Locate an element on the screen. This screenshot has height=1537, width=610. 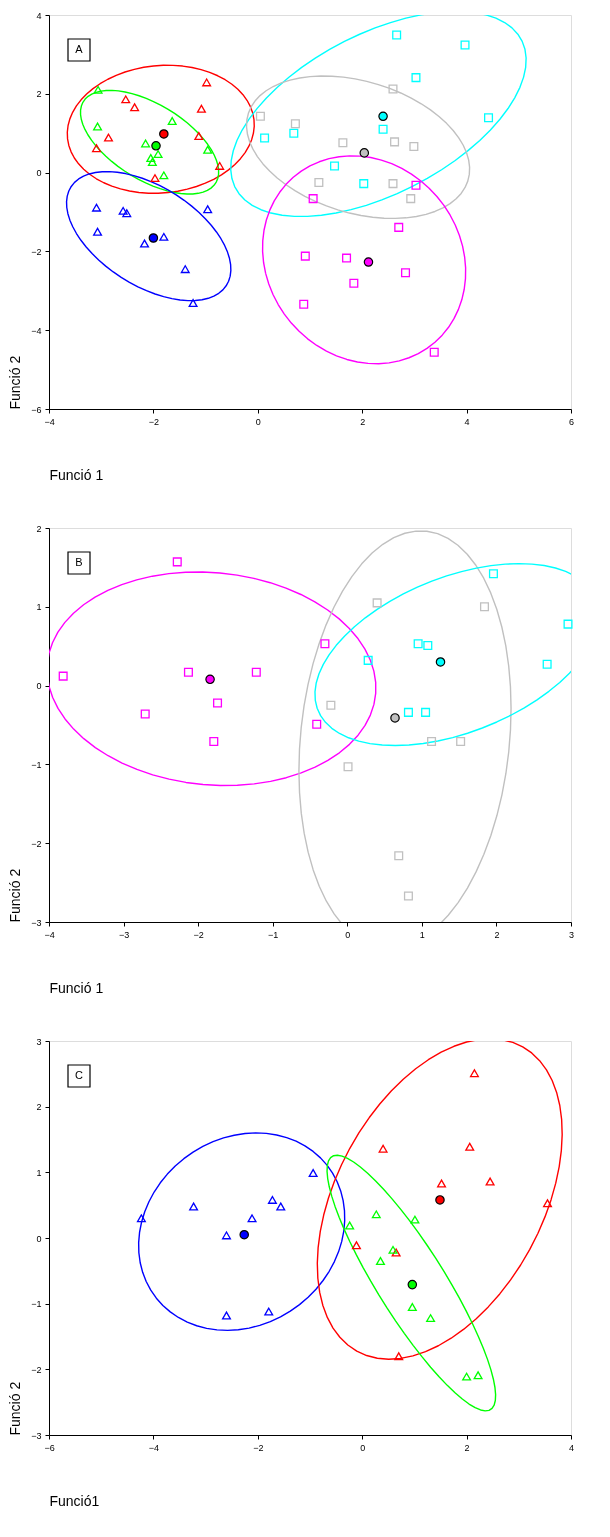
y-tick-label: 3 is located at coordinates (39, 1041).